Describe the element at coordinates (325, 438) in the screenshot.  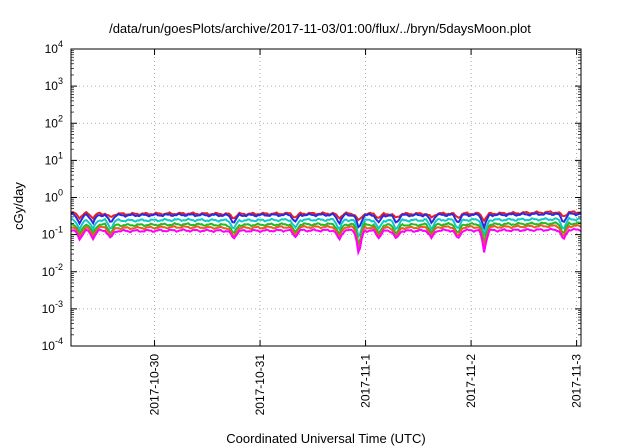
I see `x-axis-label: Coordinated Universal Time (UTC)` at that location.